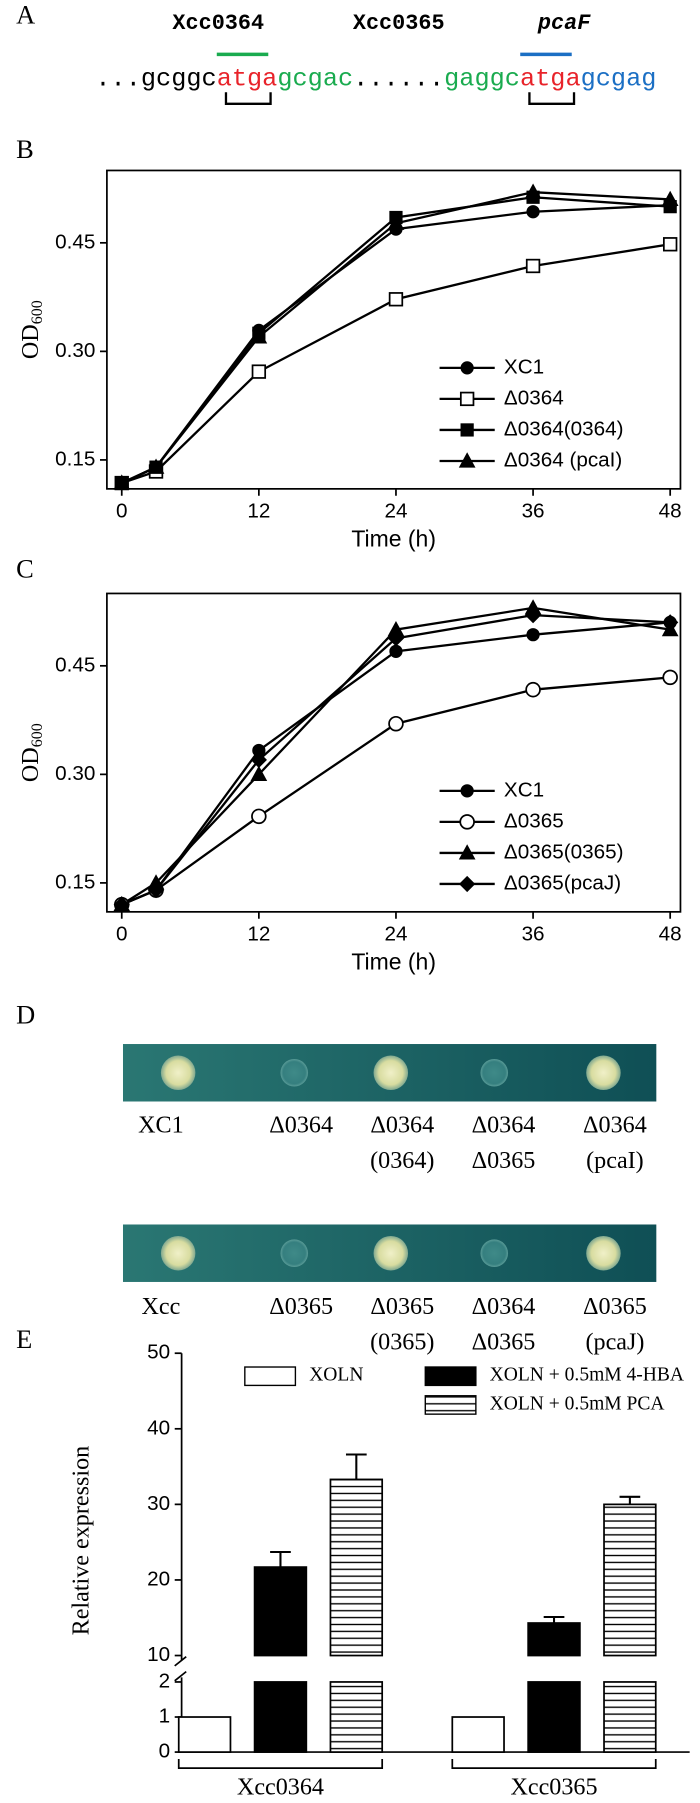  I want to click on y-axis-label: OD600, so click(31, 329).